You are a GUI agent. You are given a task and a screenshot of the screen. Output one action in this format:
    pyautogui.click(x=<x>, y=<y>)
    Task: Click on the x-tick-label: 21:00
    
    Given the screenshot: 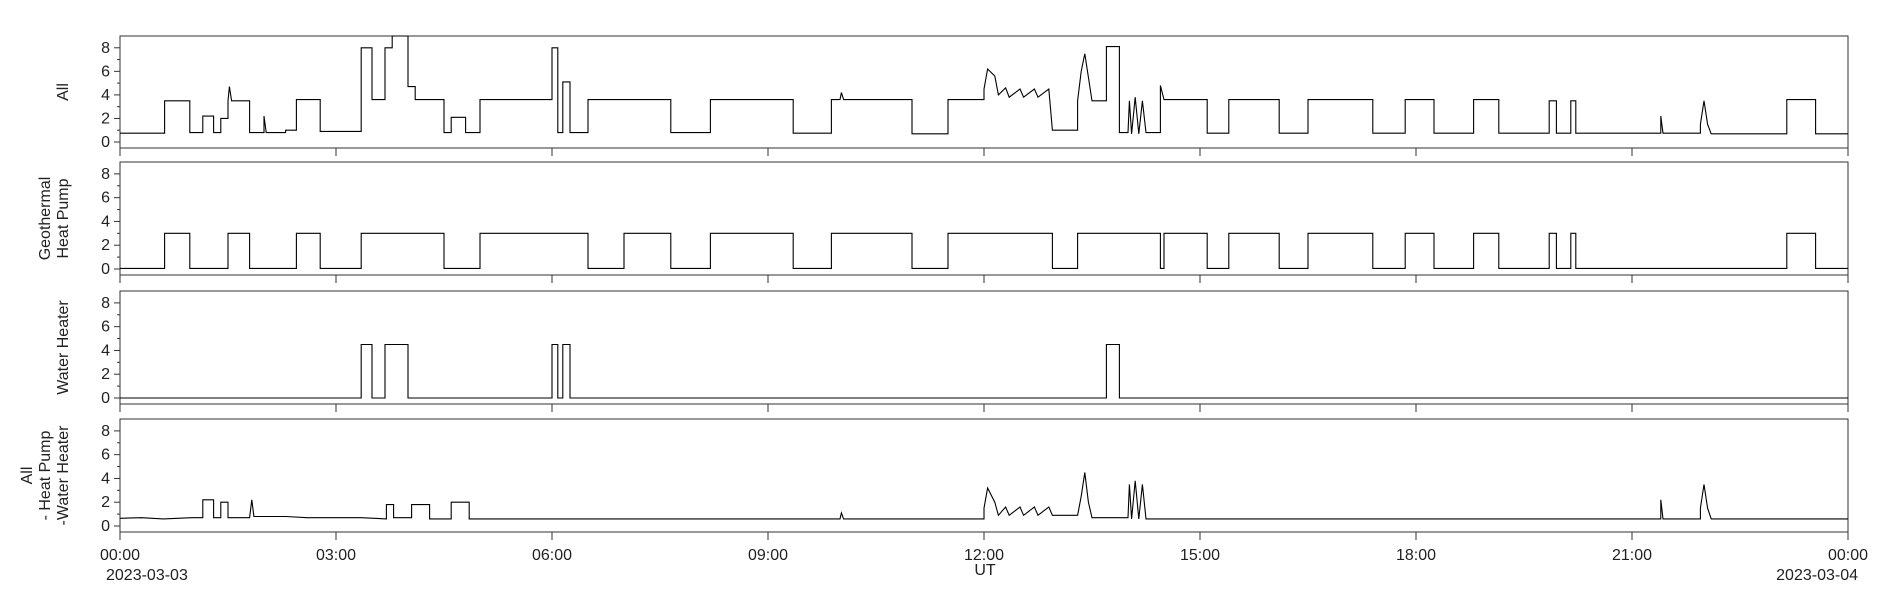 What is the action you would take?
    pyautogui.click(x=1632, y=555)
    